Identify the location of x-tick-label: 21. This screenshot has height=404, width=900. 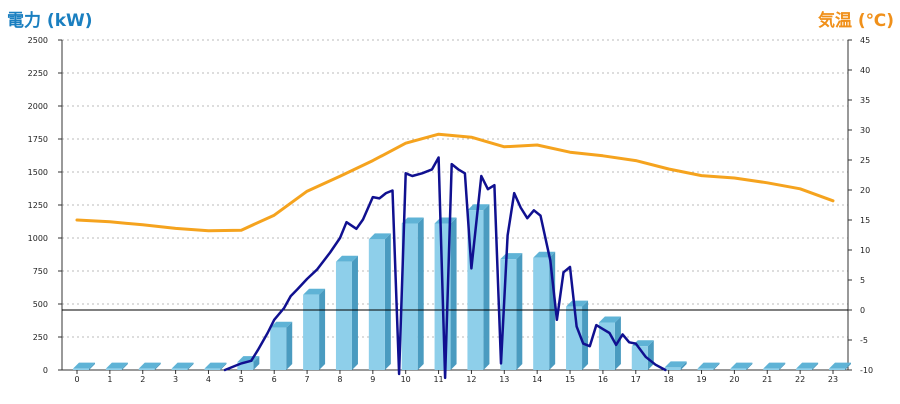
(767, 379).